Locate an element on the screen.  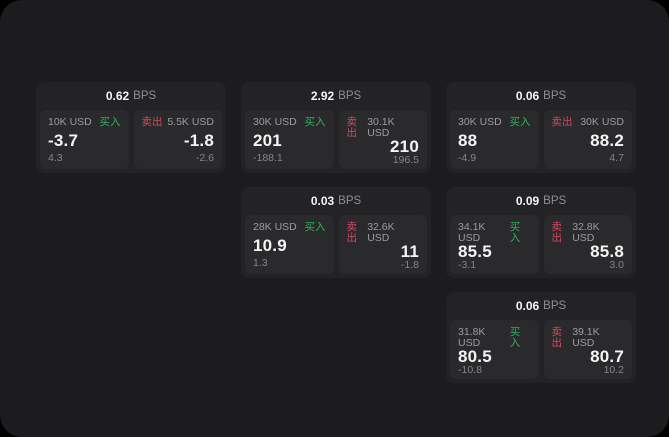
sell-value: 210 is located at coordinates (404, 146).